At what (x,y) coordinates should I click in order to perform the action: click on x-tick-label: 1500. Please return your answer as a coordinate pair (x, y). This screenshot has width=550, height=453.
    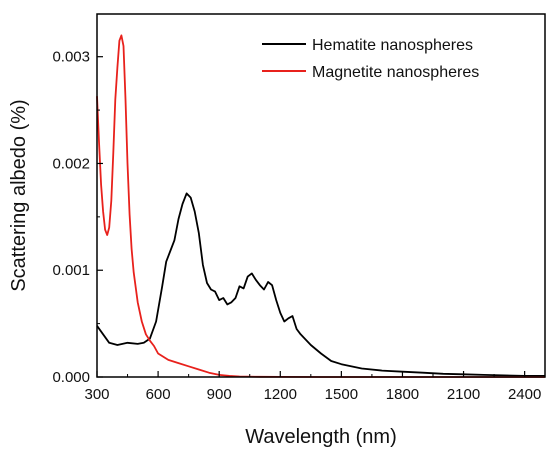
    Looking at the image, I should click on (341, 394).